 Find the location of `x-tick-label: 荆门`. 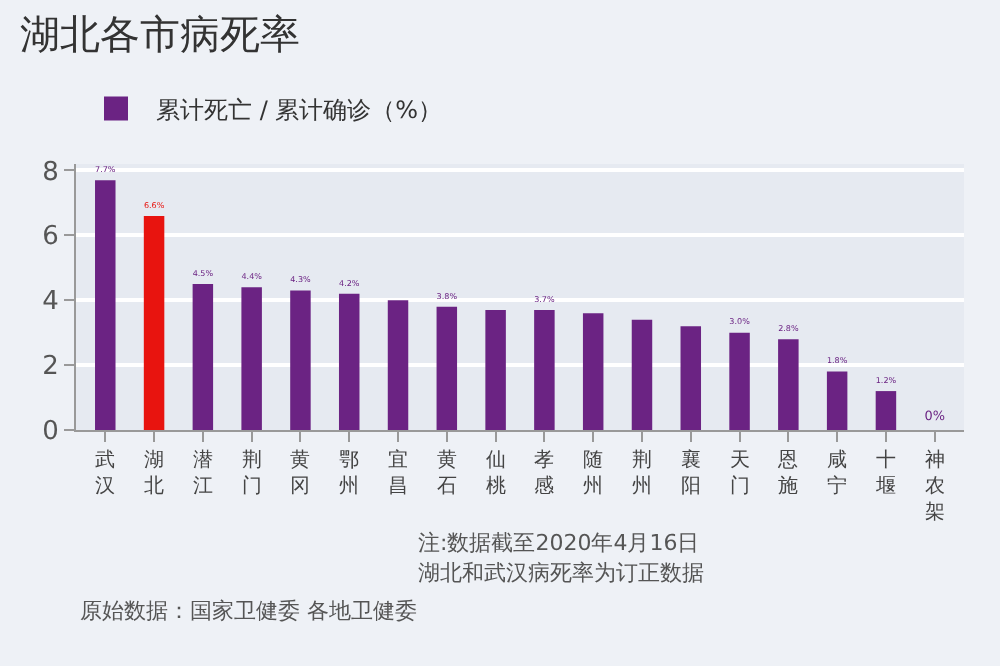

x-tick-label: 荆门 is located at coordinates (251, 473).